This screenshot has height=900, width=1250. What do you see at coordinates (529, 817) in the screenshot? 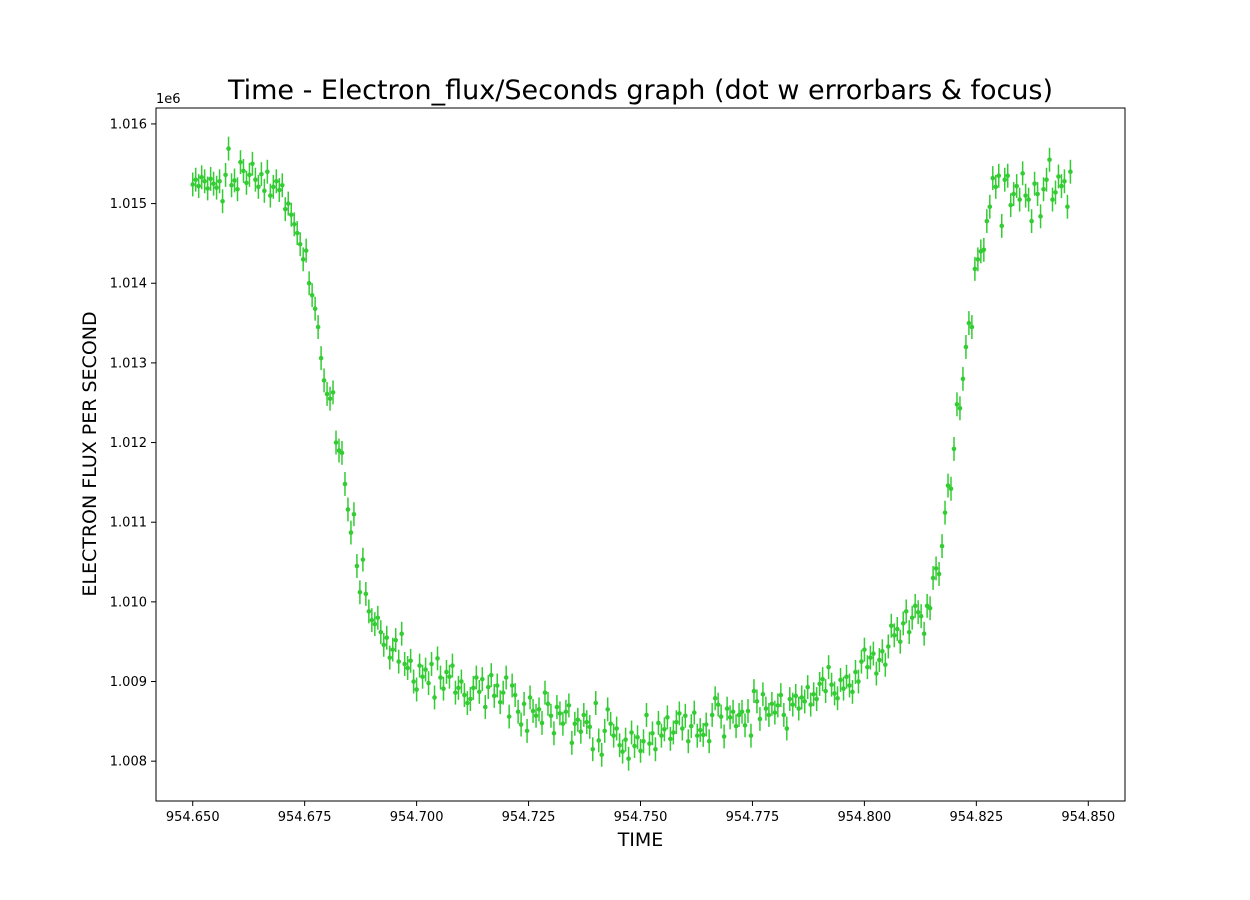
I see `x-tick-label: 954.725` at bounding box center [529, 817].